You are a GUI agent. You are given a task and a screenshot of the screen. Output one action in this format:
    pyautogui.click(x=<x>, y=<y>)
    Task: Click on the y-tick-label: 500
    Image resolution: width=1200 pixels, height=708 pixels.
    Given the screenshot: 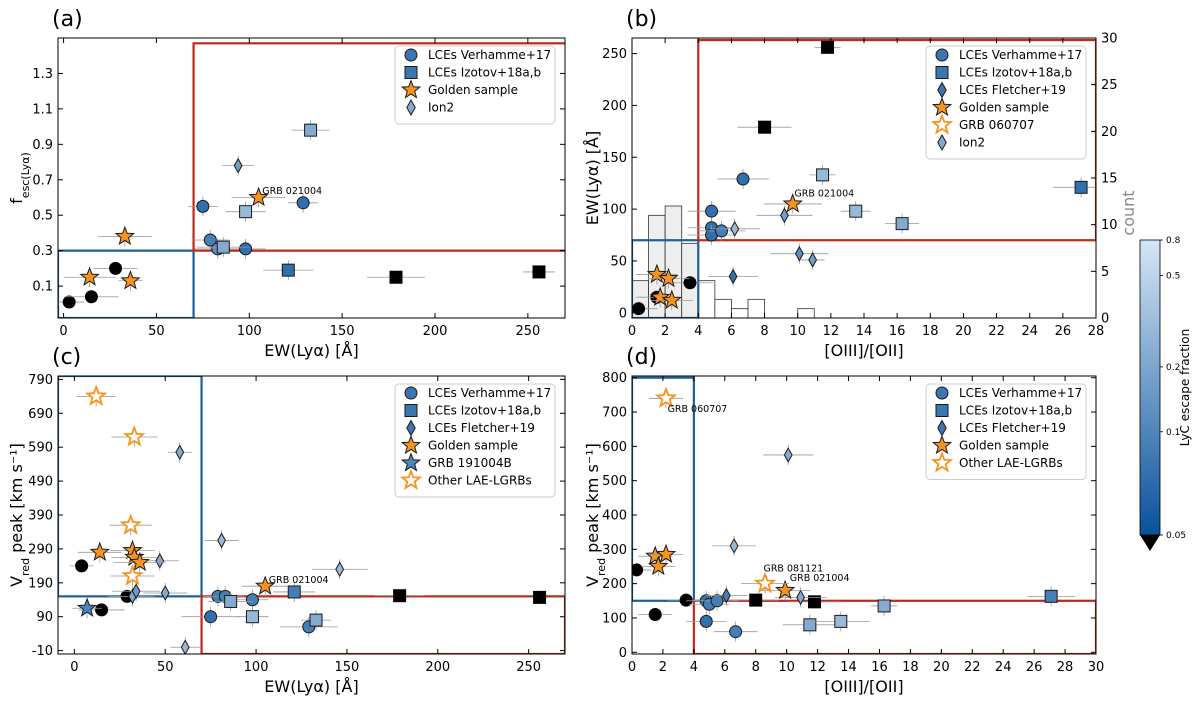 What is the action you would take?
    pyautogui.click(x=614, y=481)
    